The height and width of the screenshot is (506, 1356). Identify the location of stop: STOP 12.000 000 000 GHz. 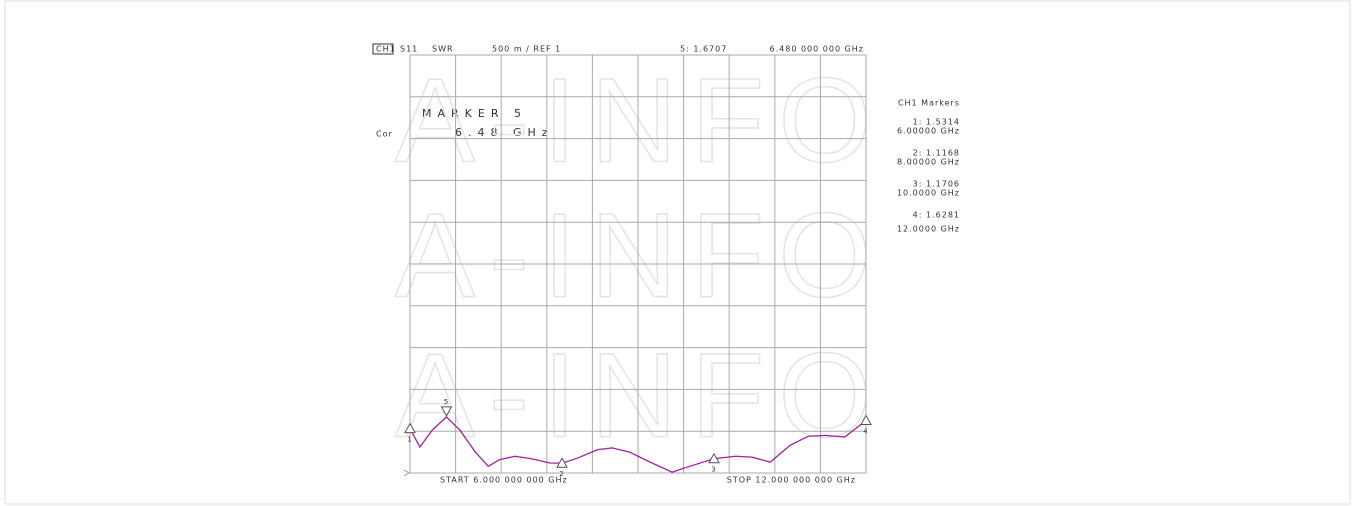
(791, 480).